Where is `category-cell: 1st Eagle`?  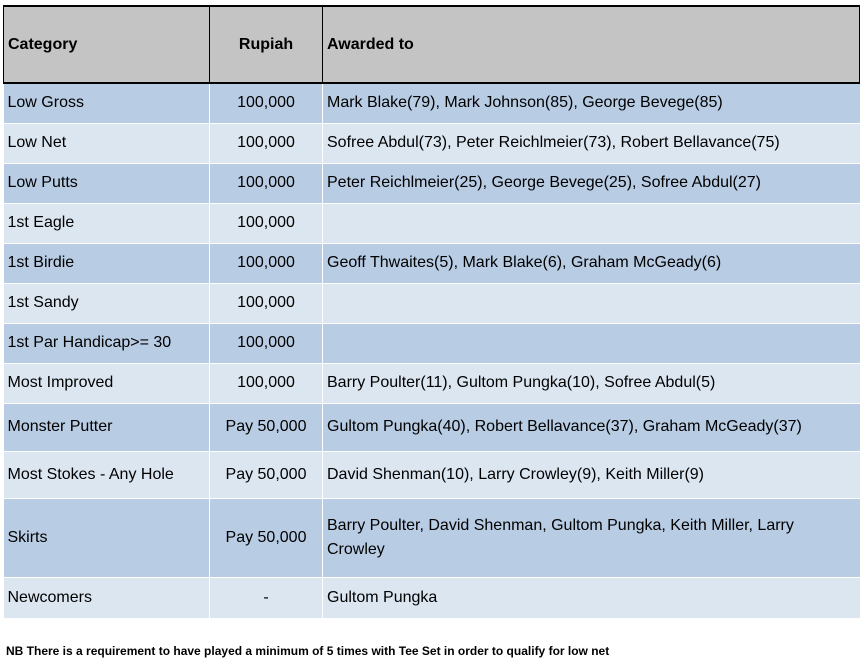 category-cell: 1st Eagle is located at coordinates (106, 223).